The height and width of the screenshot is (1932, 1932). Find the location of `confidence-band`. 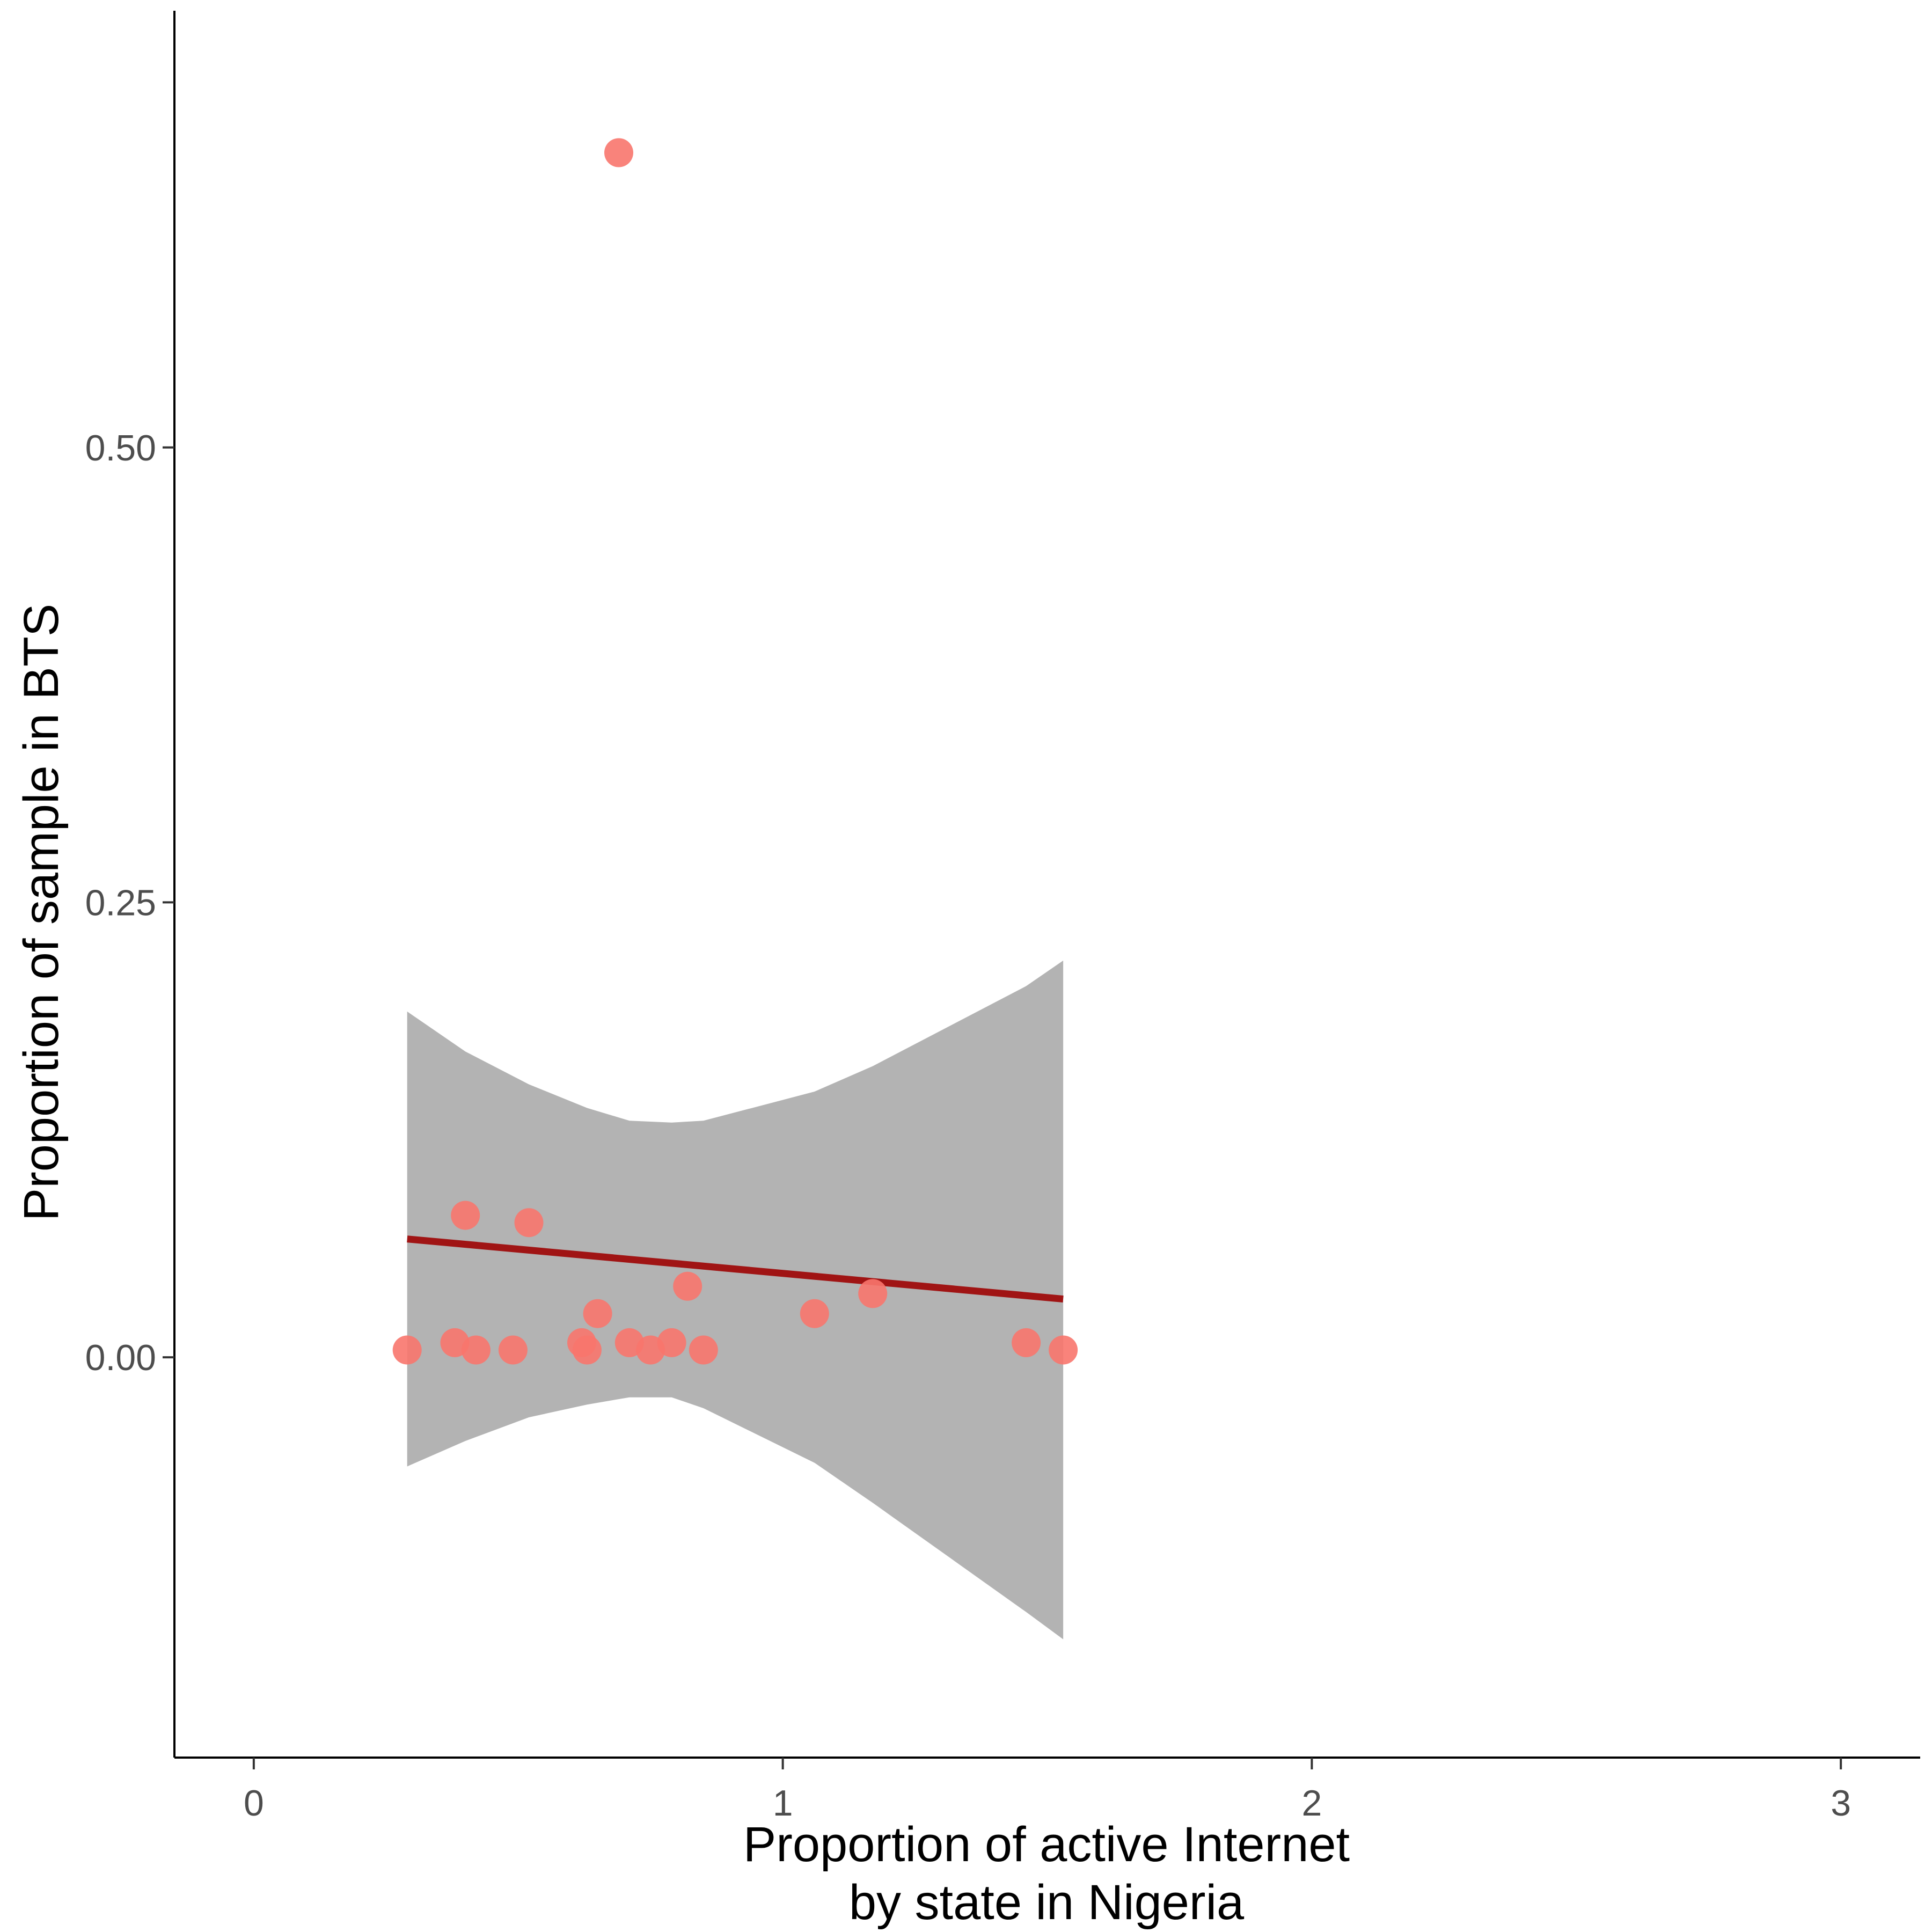

confidence-band is located at coordinates (735, 1300).